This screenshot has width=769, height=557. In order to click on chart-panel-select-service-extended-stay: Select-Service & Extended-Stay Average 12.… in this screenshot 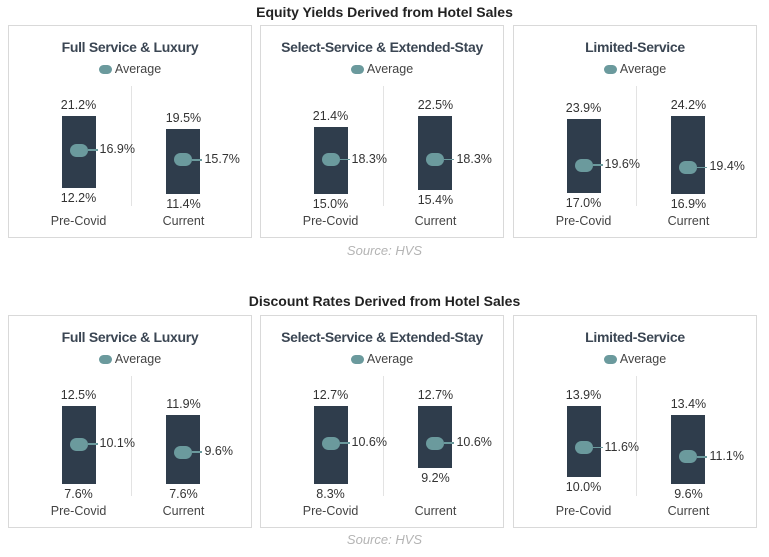, I will do `click(382, 421)`.